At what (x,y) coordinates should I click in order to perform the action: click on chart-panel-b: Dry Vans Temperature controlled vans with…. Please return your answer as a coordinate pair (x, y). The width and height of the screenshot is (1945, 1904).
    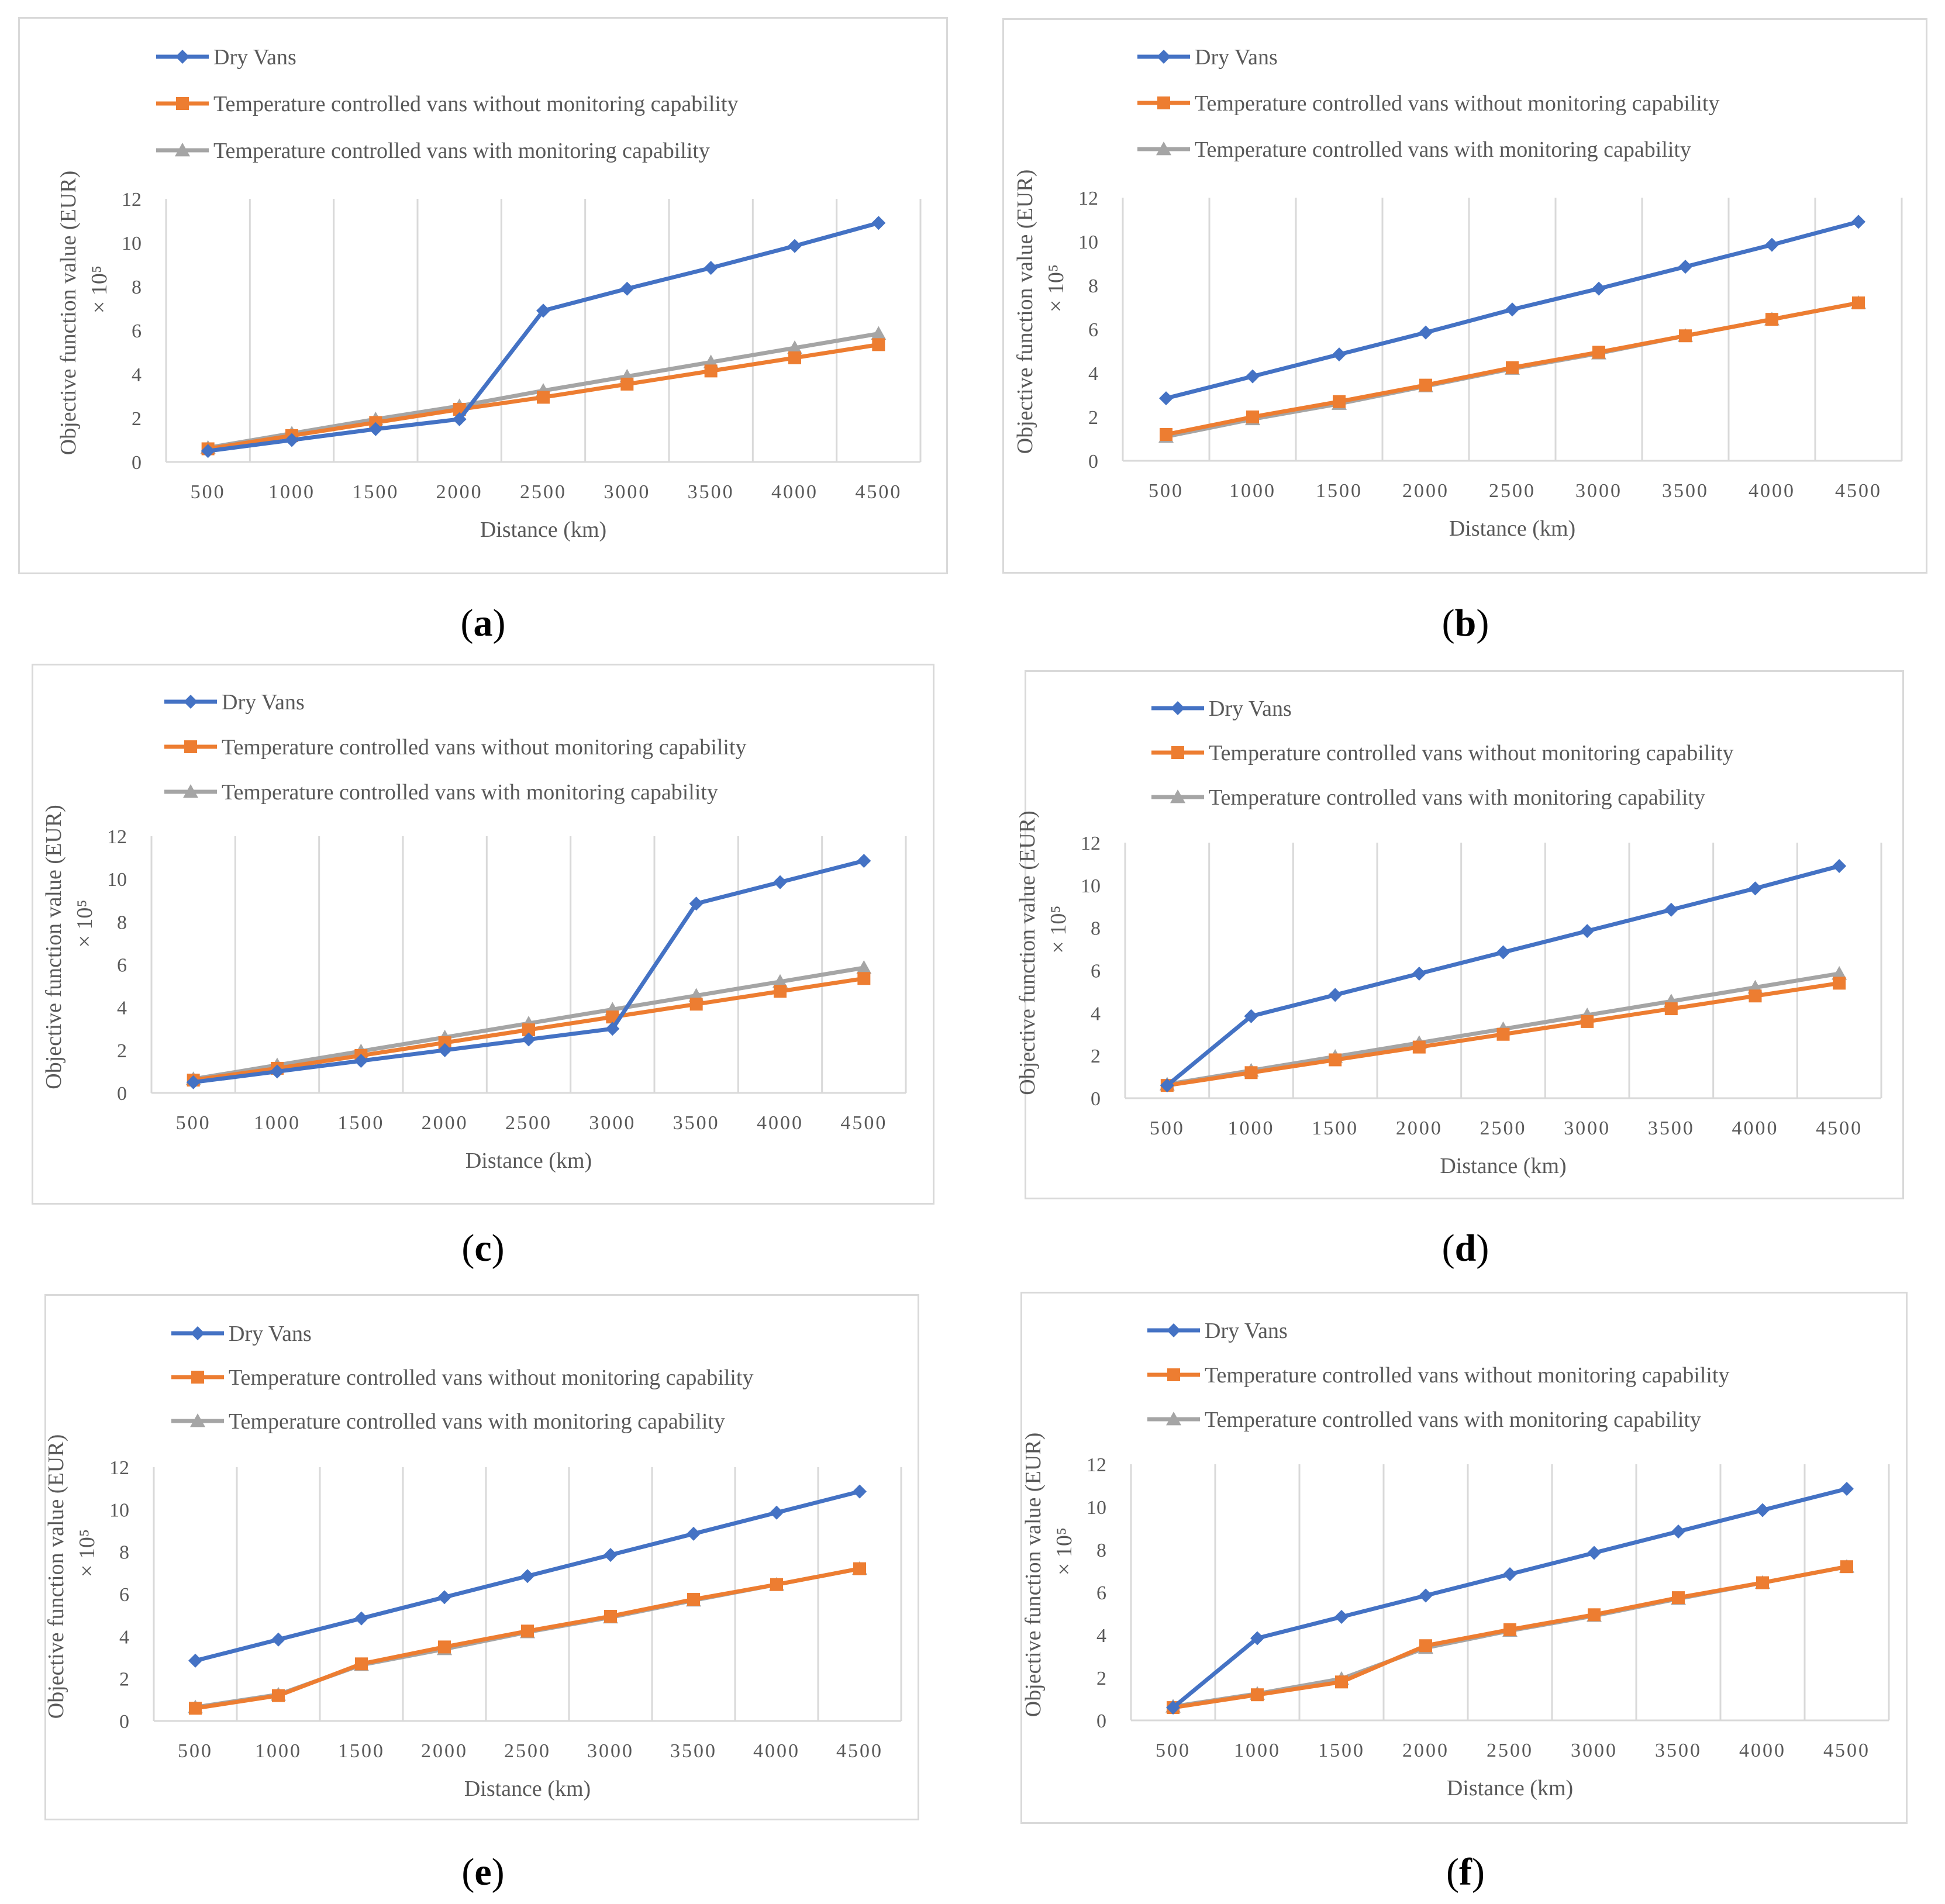
    Looking at the image, I should click on (1464, 296).